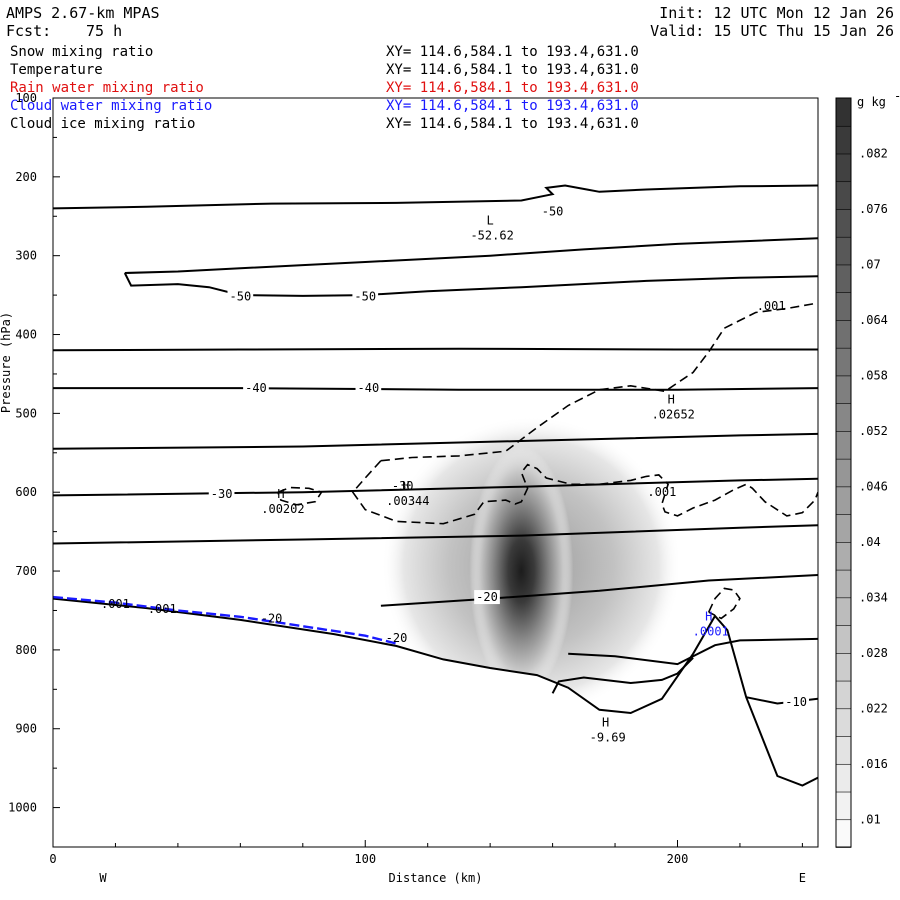  What do you see at coordinates (873, 486) in the screenshot?
I see `colorbar-tick-label: .046` at bounding box center [873, 486].